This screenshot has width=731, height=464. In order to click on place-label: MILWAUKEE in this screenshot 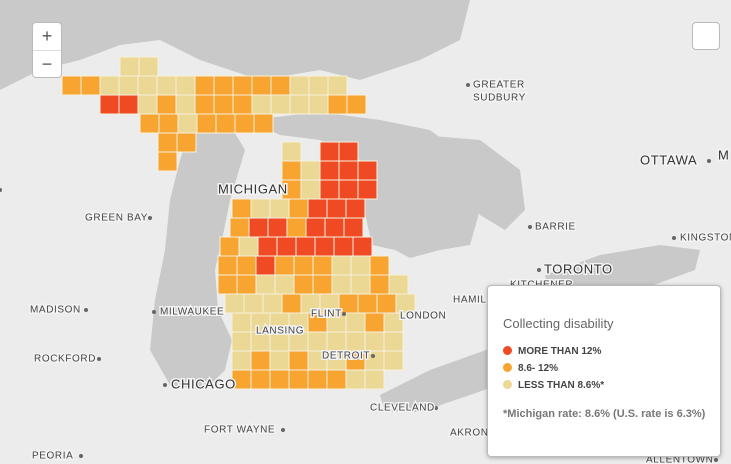, I will do `click(192, 312)`.